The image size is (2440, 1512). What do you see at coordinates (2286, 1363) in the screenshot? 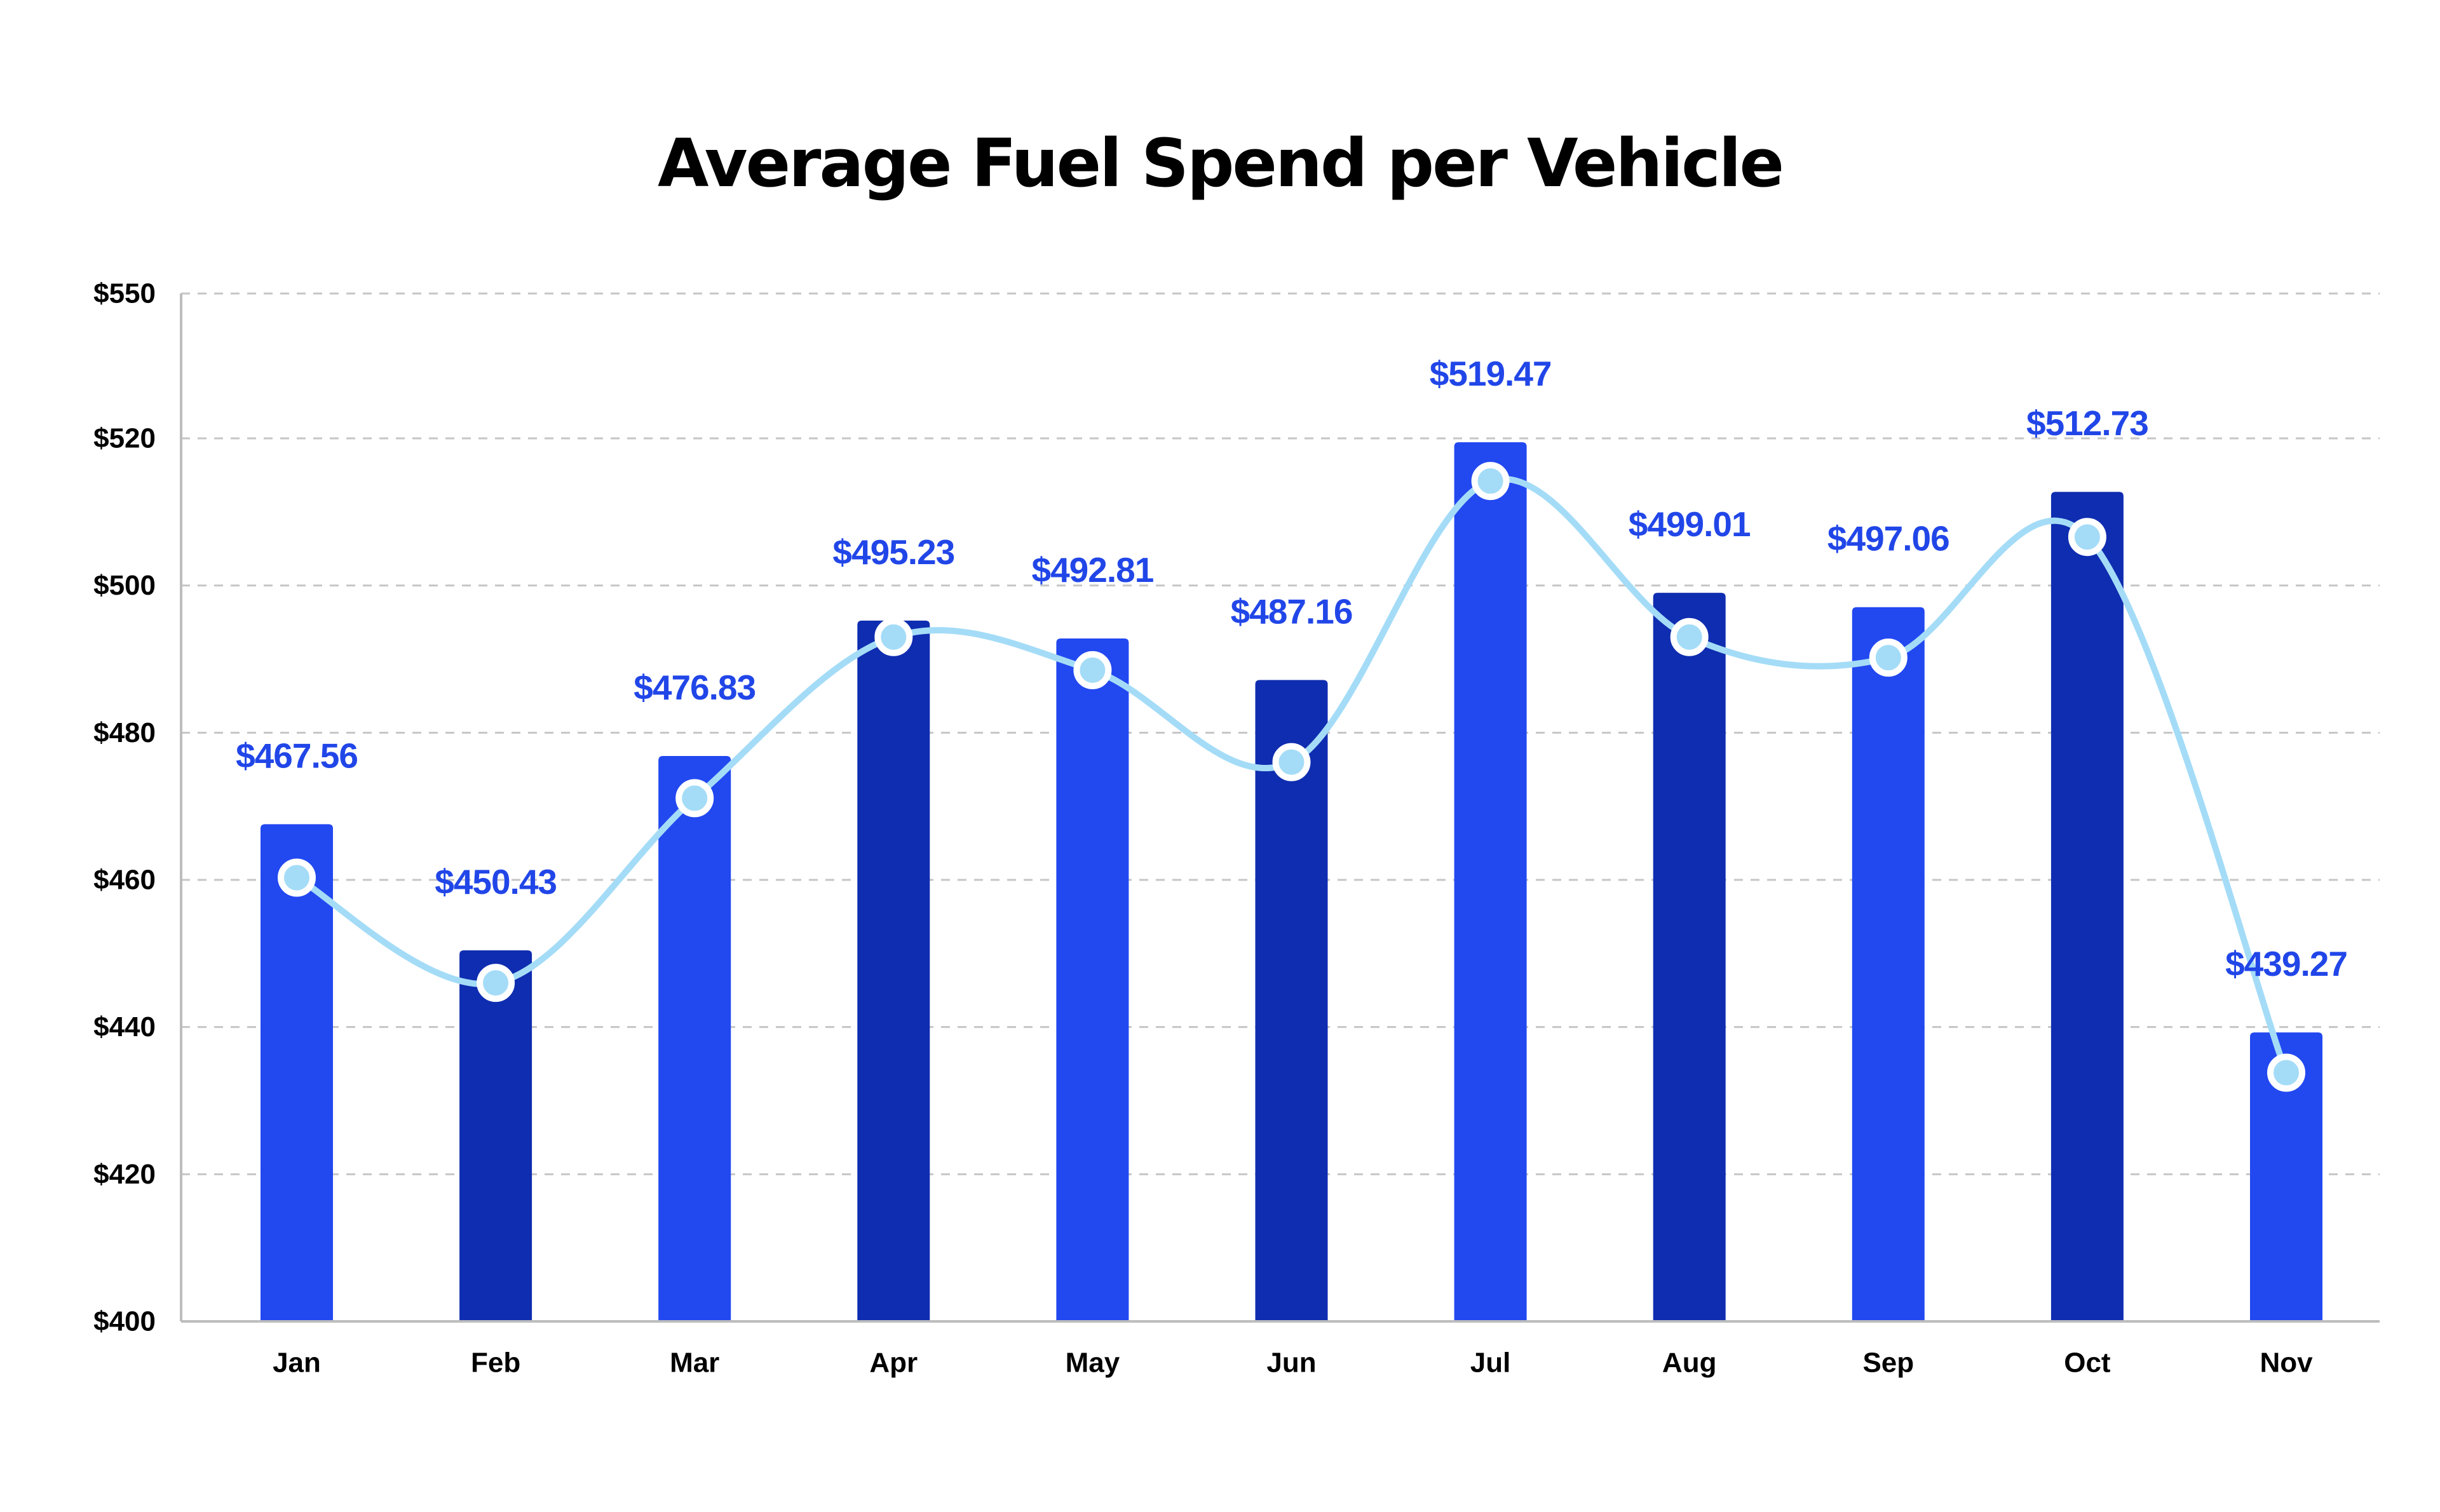
I see `x-tick-label: Nov` at bounding box center [2286, 1363].